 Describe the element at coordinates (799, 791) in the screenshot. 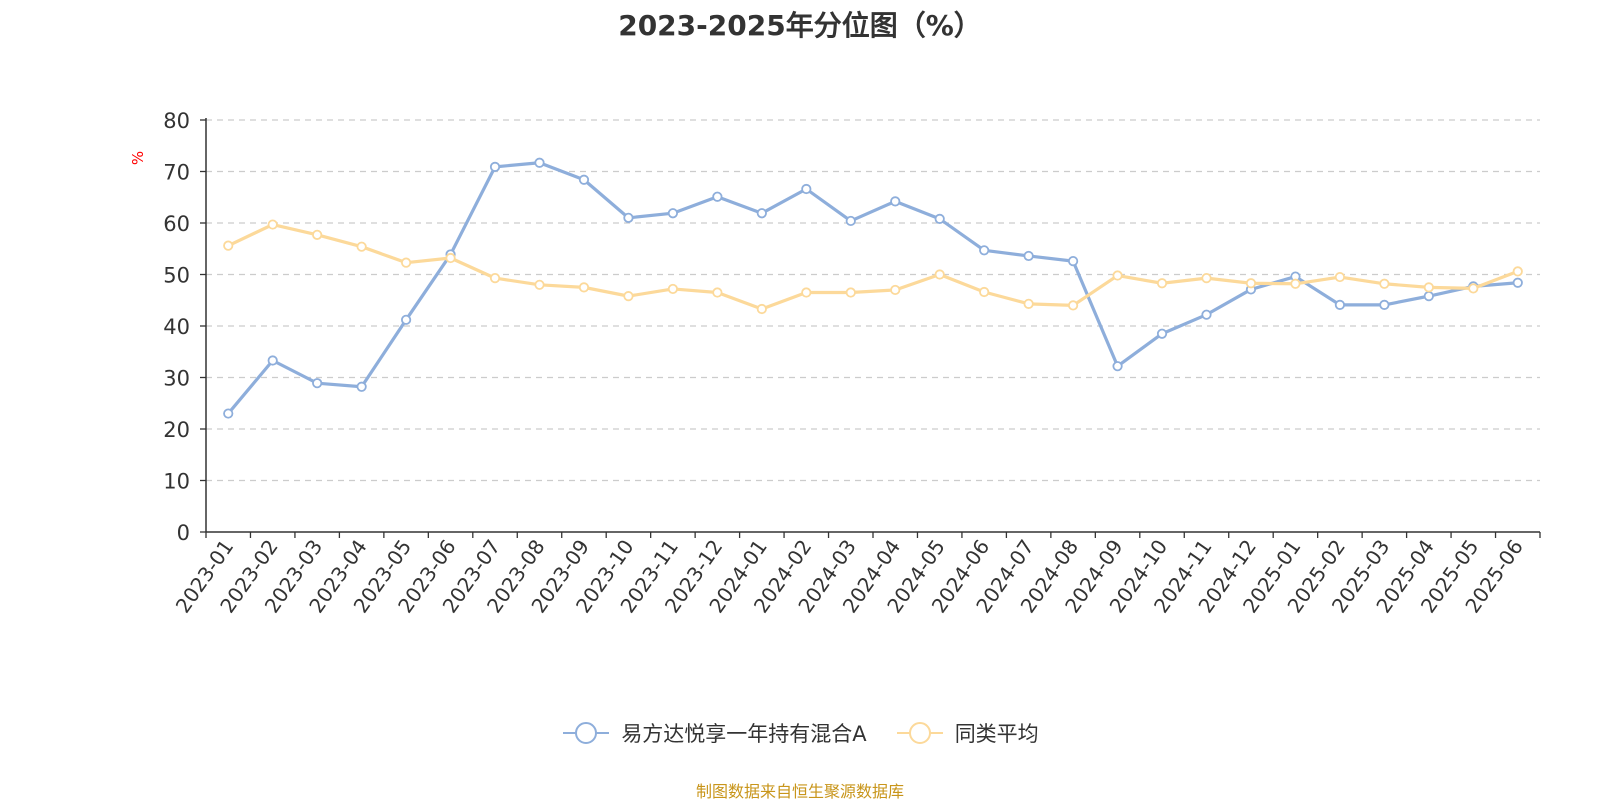

I see `source-note: 制图数据来自恒生聚源数据库` at that location.